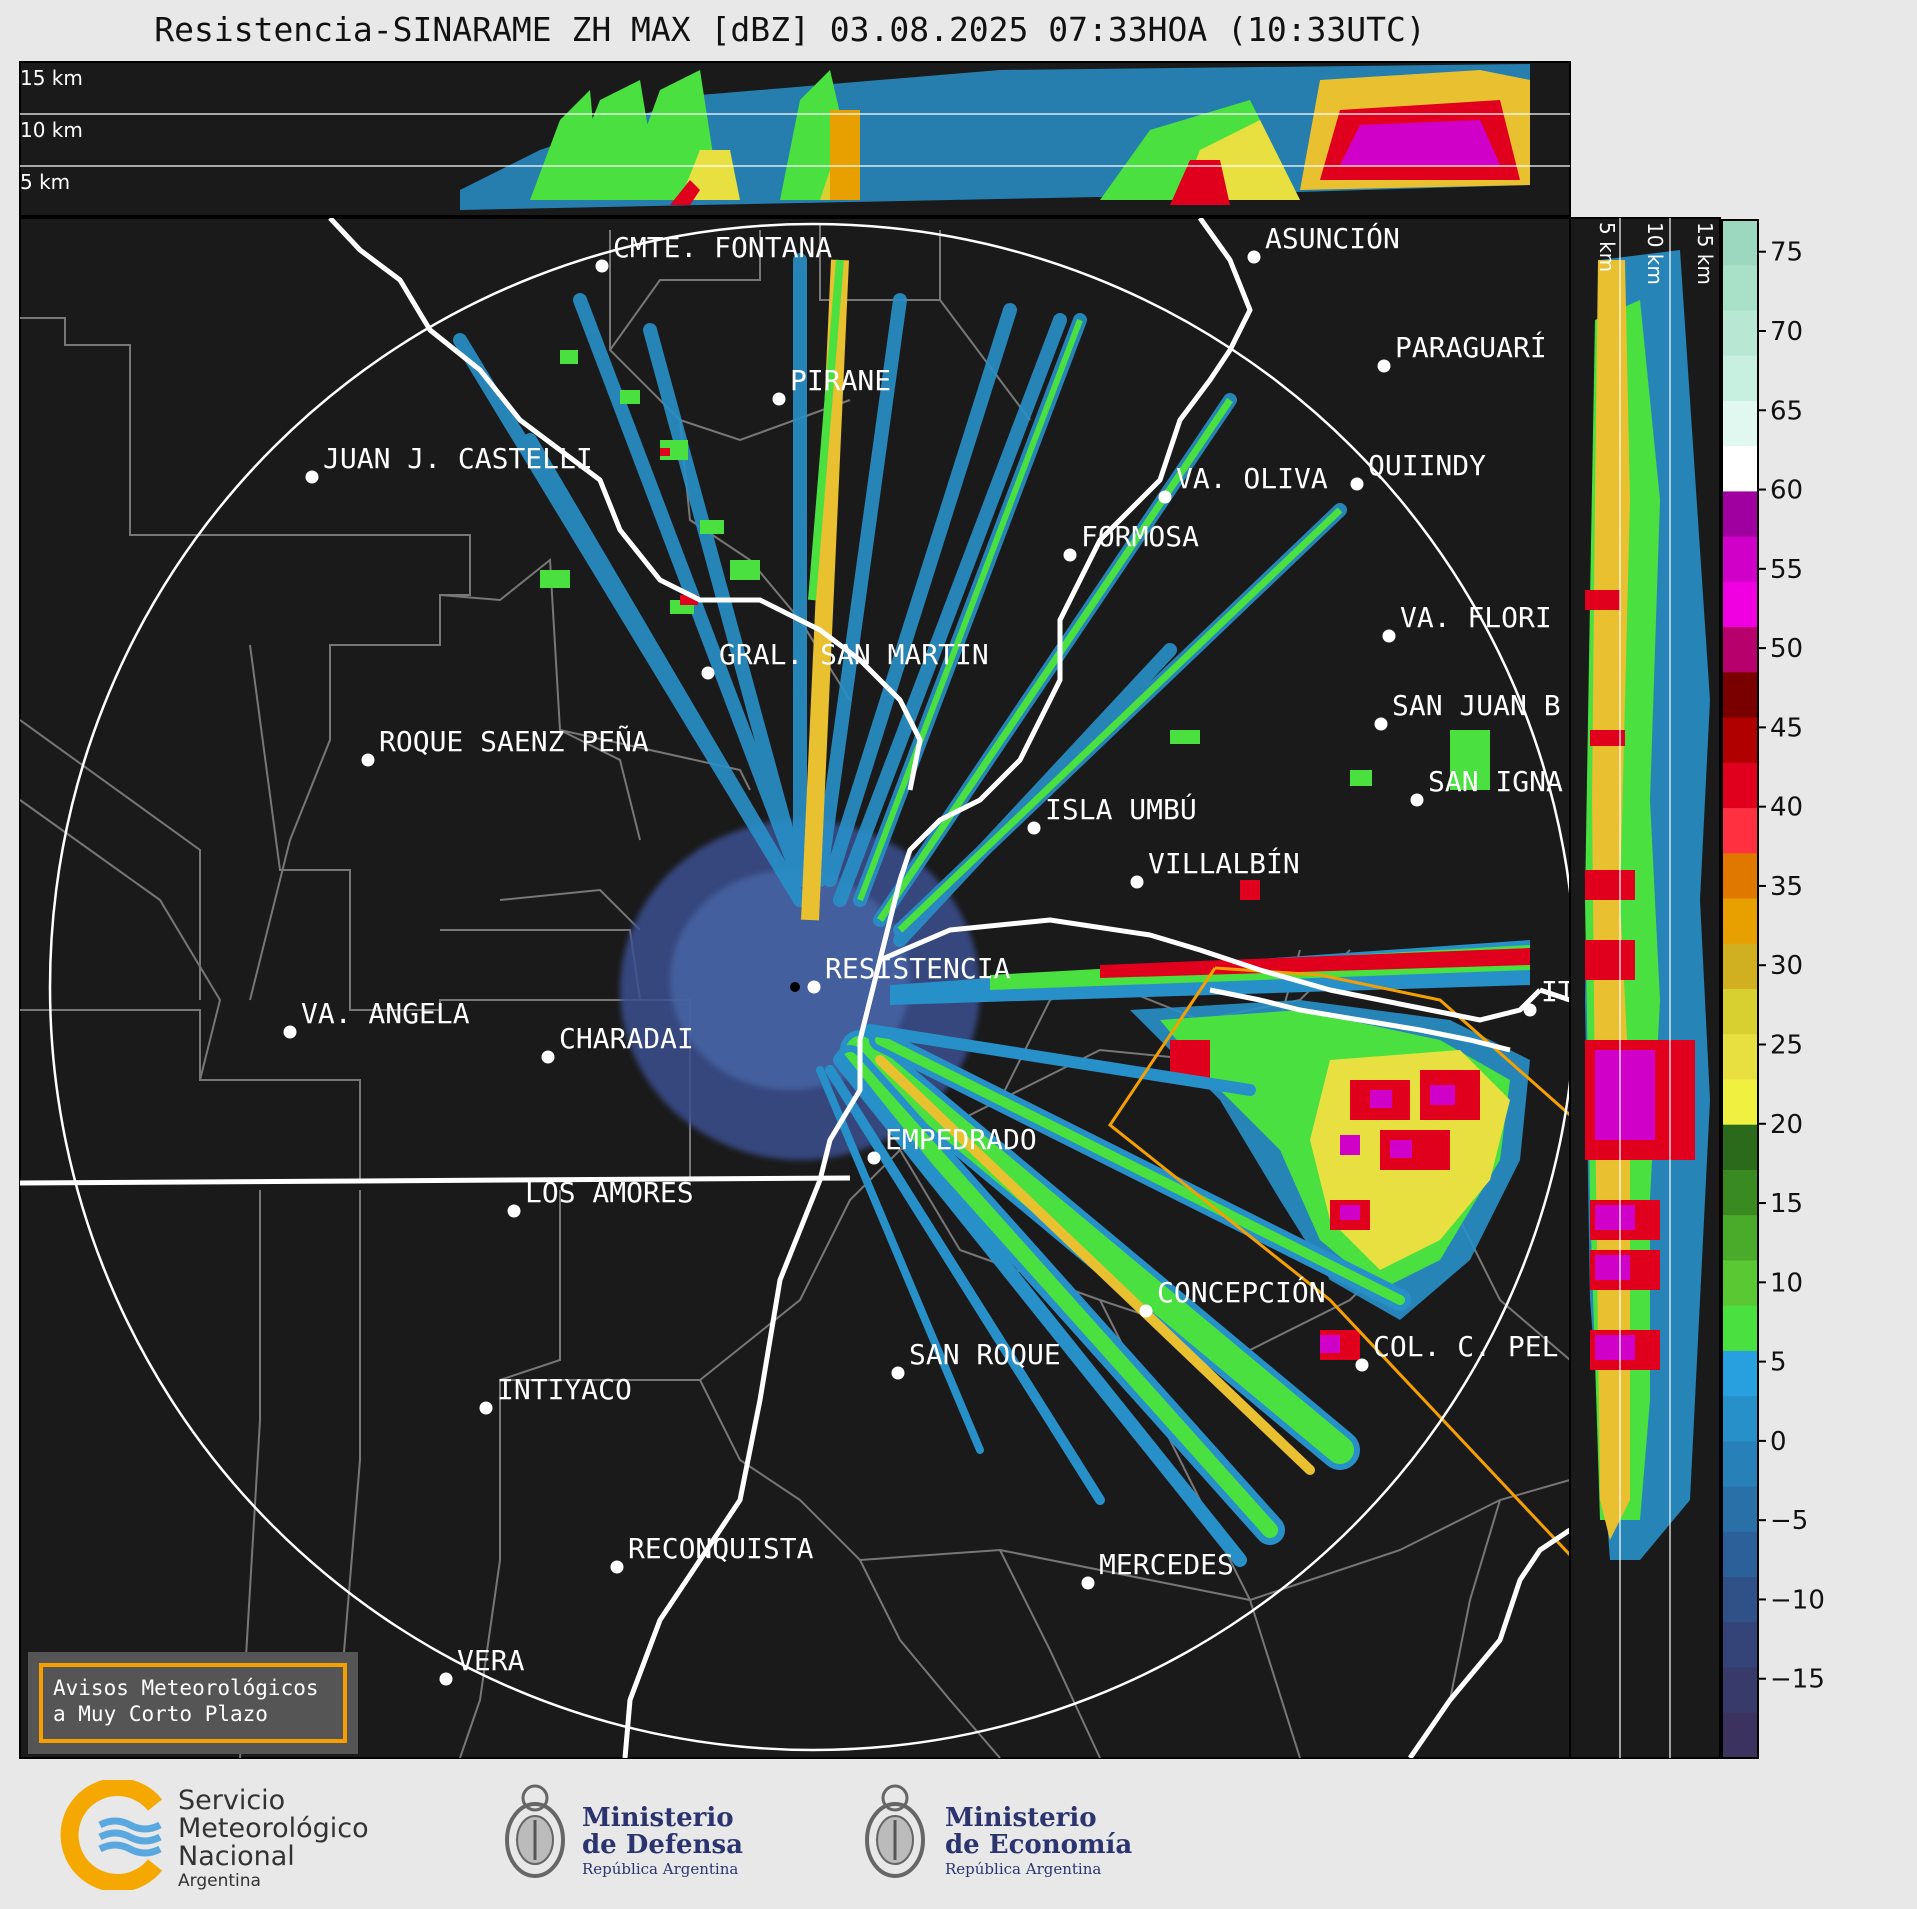 The width and height of the screenshot is (1917, 1909). What do you see at coordinates (1645, 988) in the screenshot?
I see `side-cross-section: 5 km 10 km 15 km` at bounding box center [1645, 988].